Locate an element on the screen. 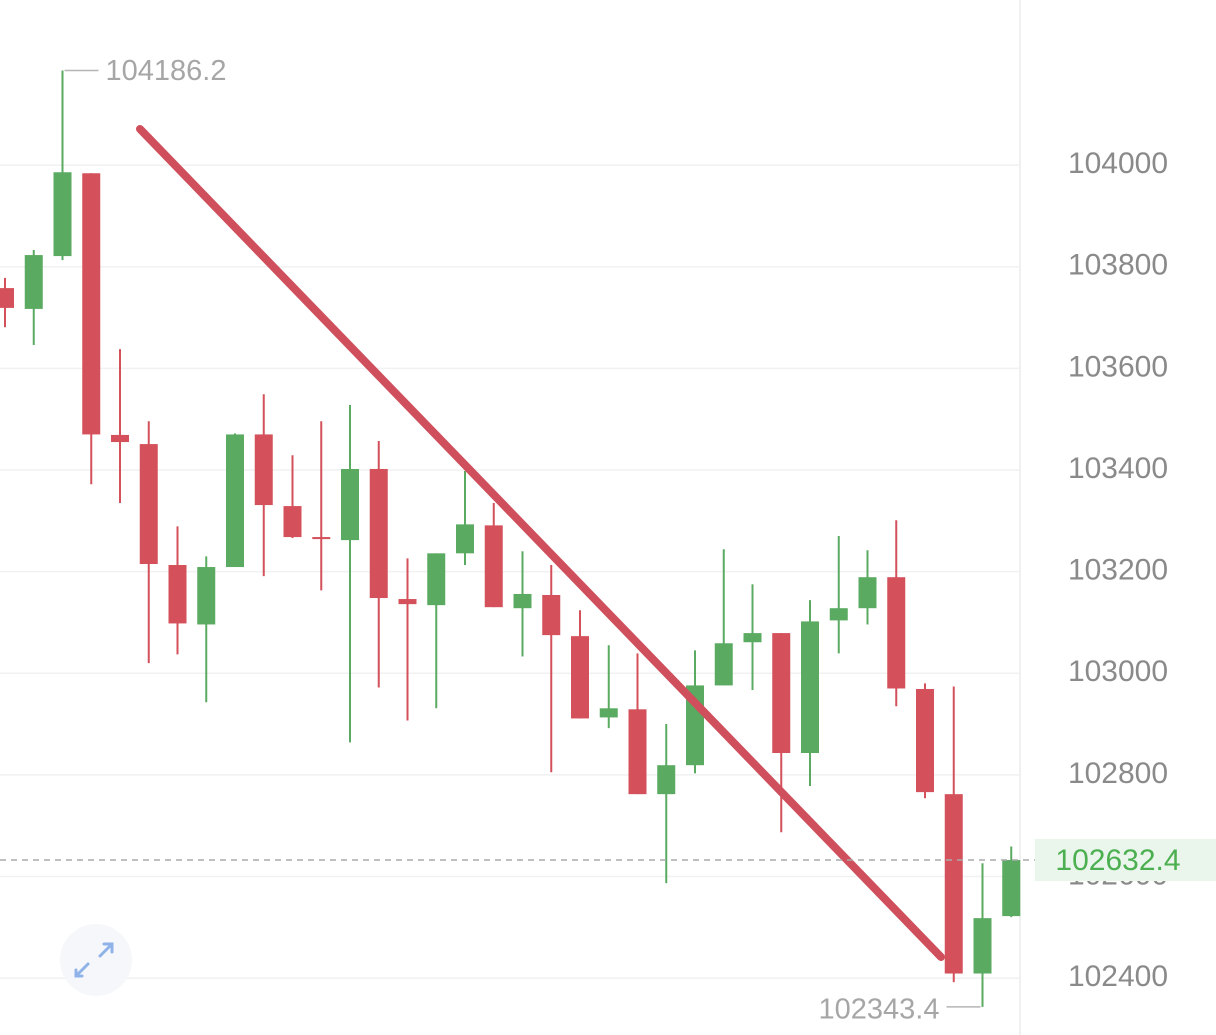  max-label: 104186.2 is located at coordinates (166, 71).